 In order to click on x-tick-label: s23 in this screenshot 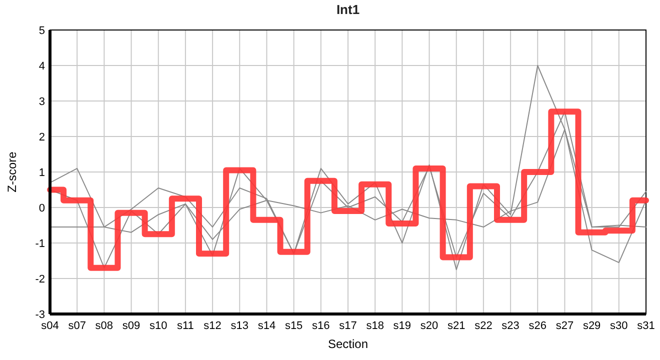, I will do `click(511, 326)`.